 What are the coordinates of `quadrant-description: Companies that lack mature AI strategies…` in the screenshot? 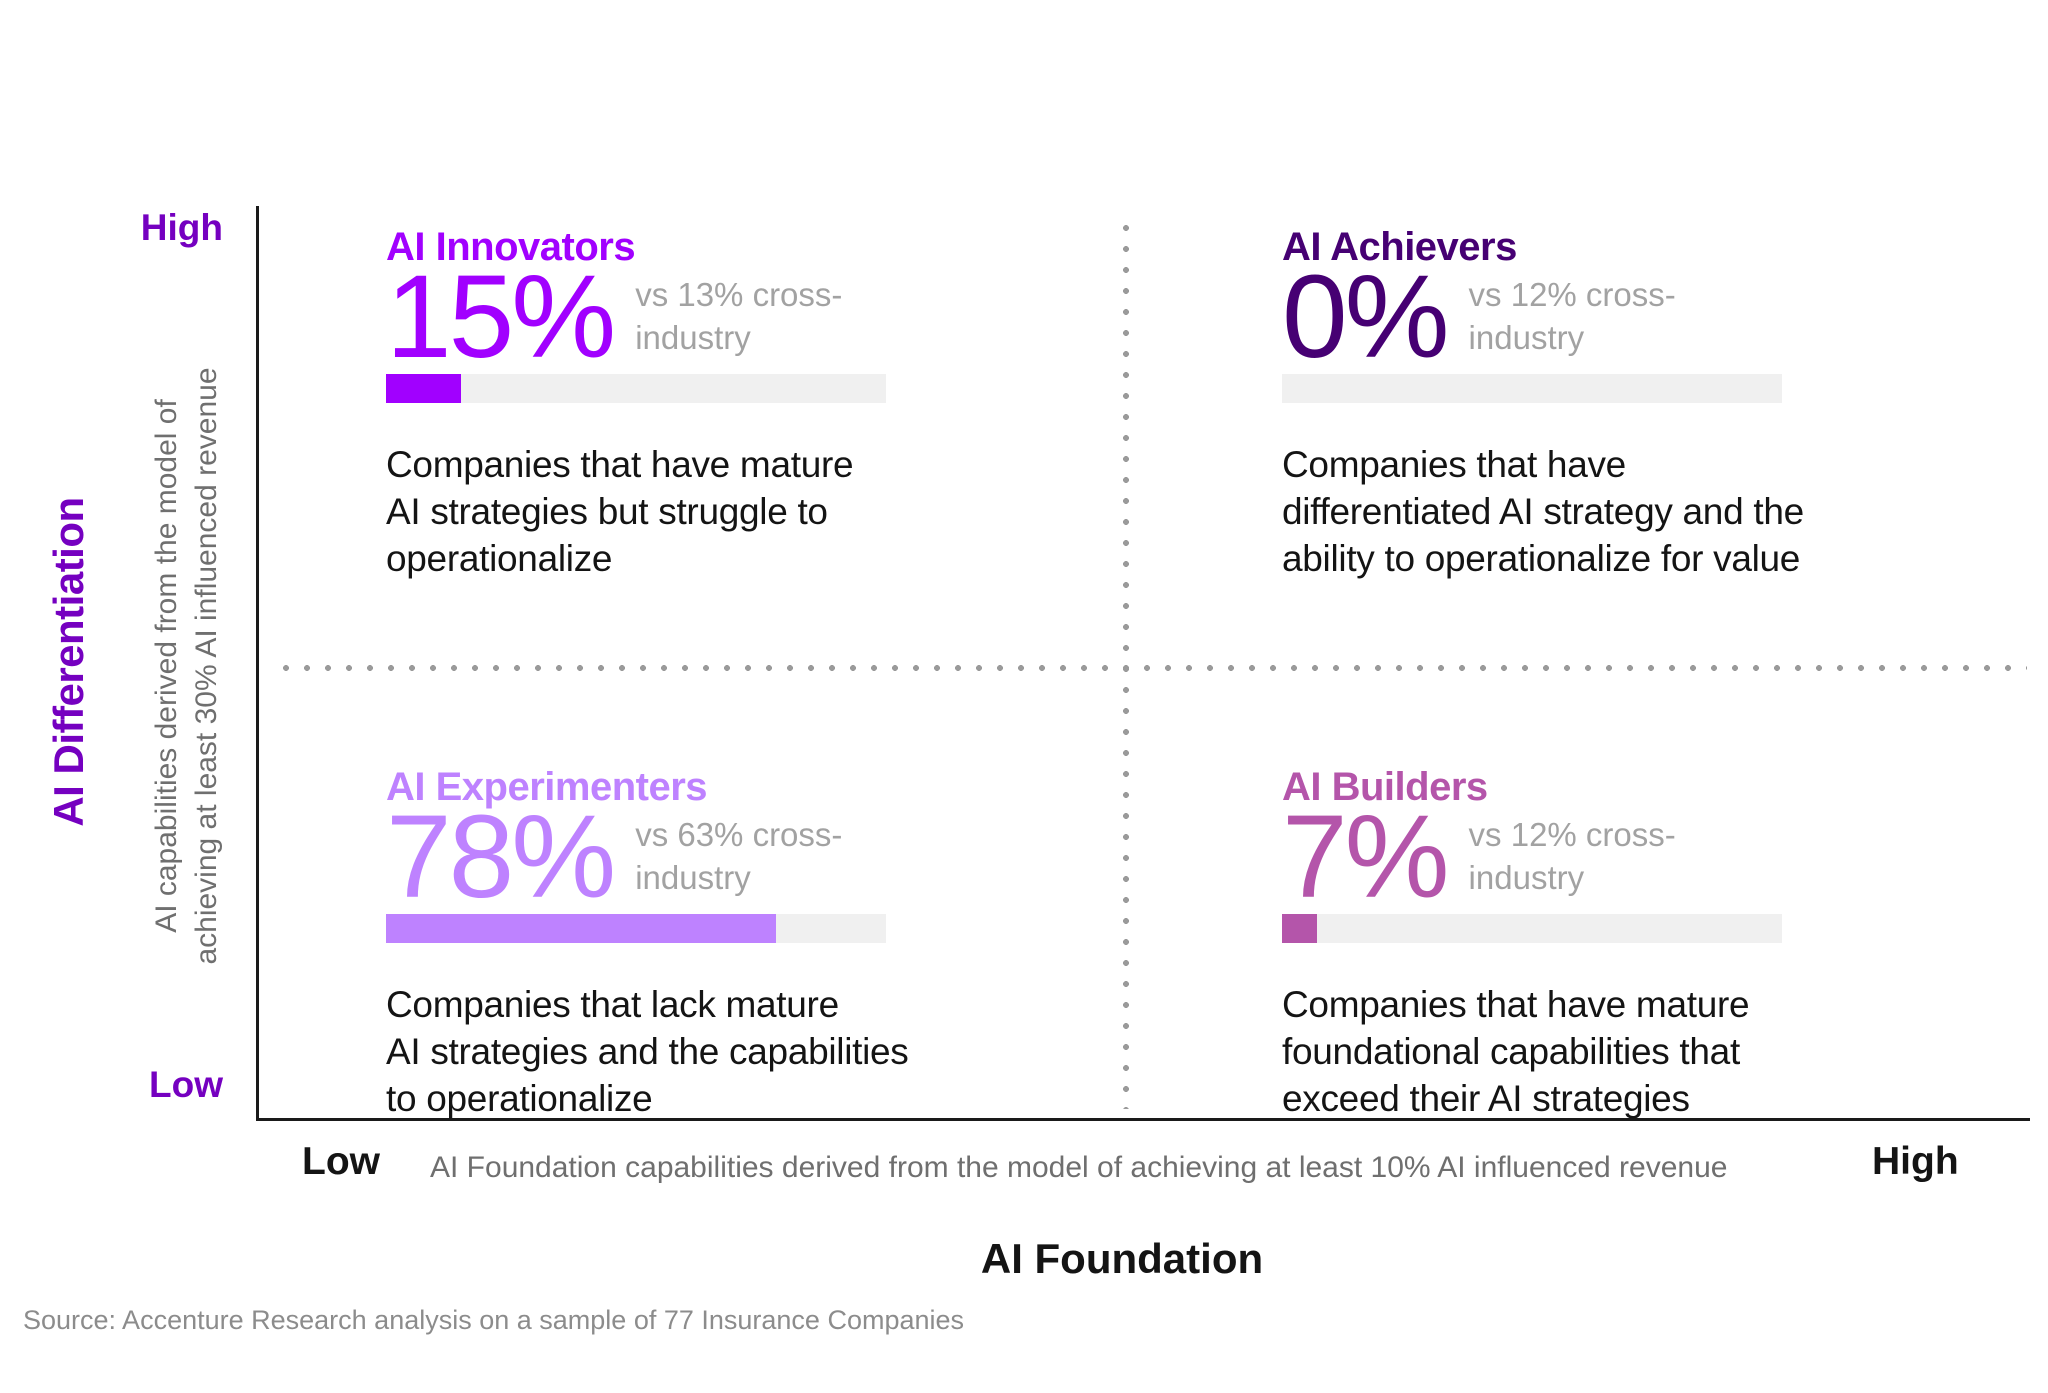 It's located at (671, 1051).